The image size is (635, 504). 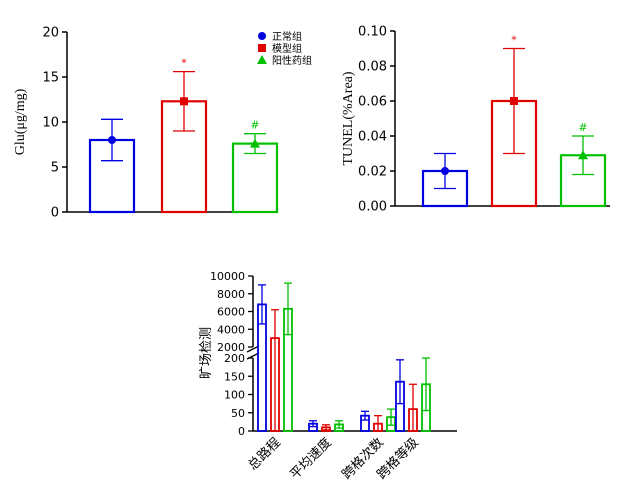 What do you see at coordinates (264, 454) in the screenshot?
I see `x-tick-label: 总路程` at bounding box center [264, 454].